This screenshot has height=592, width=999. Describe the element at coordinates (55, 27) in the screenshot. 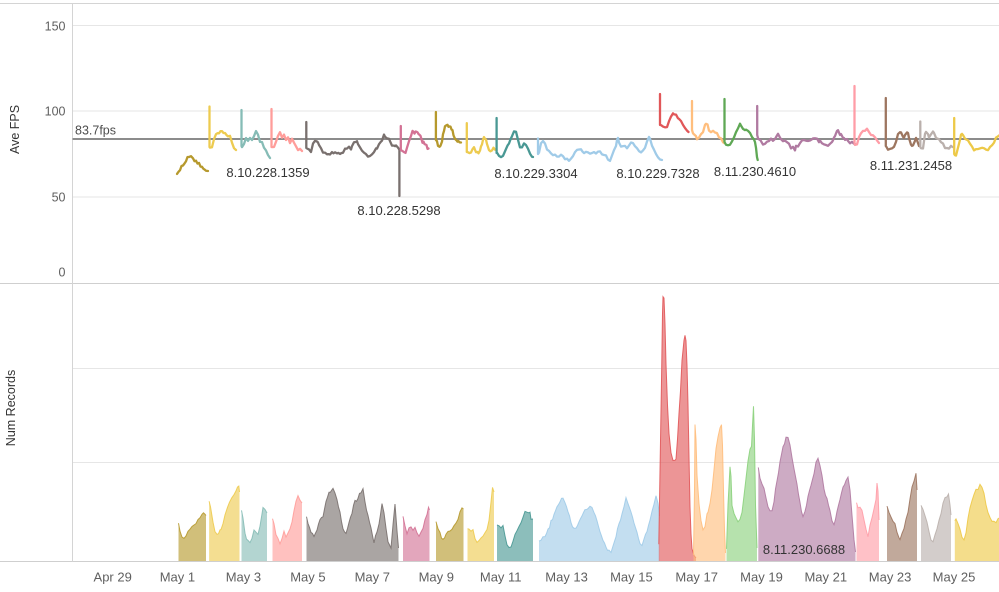

I see `svg-text: 150` at that location.